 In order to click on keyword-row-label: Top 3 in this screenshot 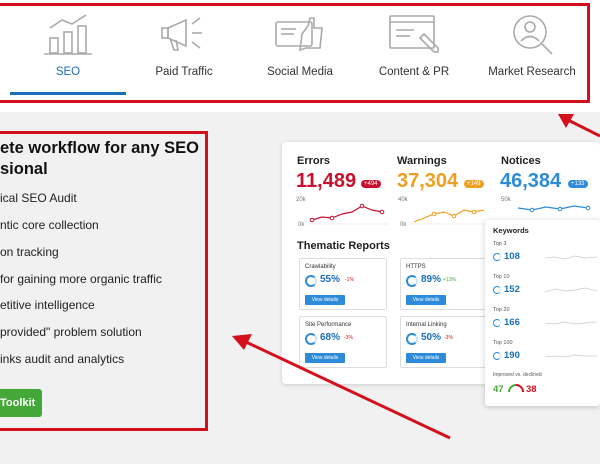, I will do `click(500, 244)`.